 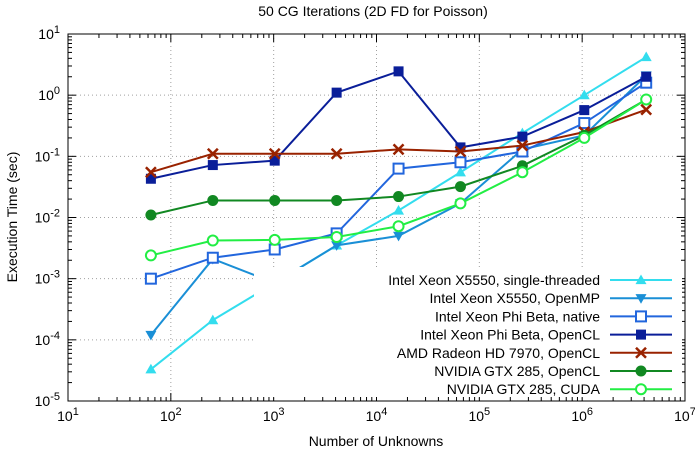 I want to click on legend-entry: Intel Xeon X5550, OpenMP, so click(x=551, y=298).